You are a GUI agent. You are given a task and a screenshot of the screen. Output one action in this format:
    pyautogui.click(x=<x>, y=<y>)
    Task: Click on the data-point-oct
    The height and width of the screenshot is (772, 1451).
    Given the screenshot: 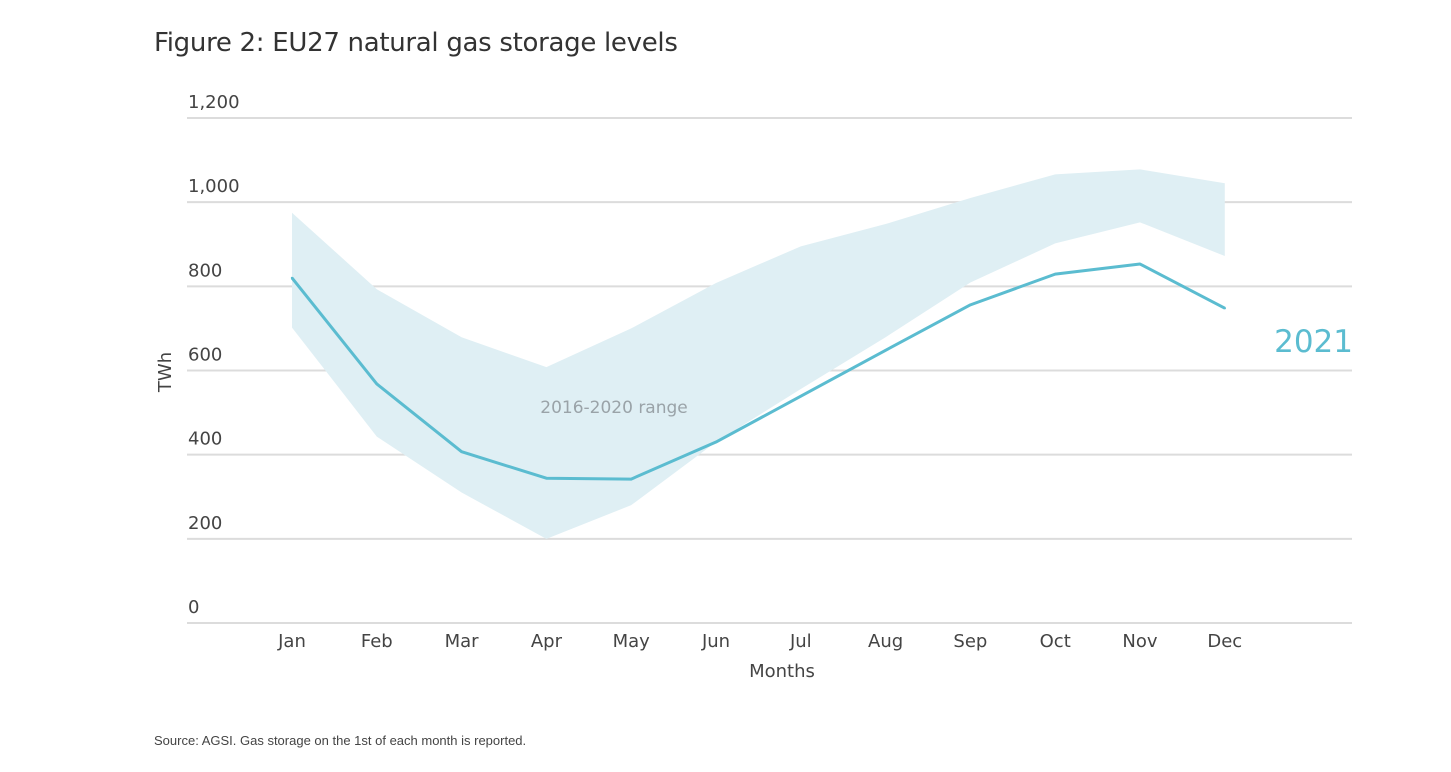 What is the action you would take?
    pyautogui.click(x=1055, y=274)
    